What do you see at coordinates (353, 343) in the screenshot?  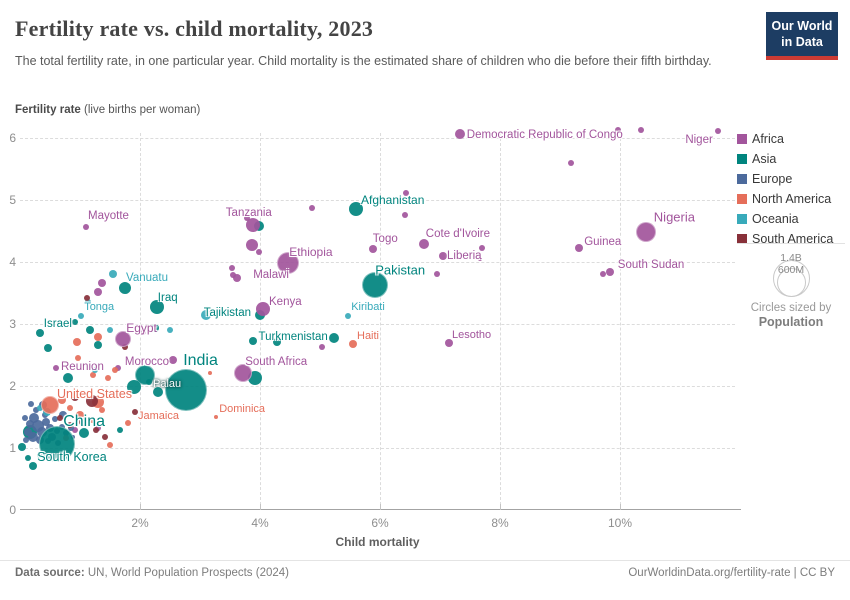 I see `data-point-haiti` at bounding box center [353, 343].